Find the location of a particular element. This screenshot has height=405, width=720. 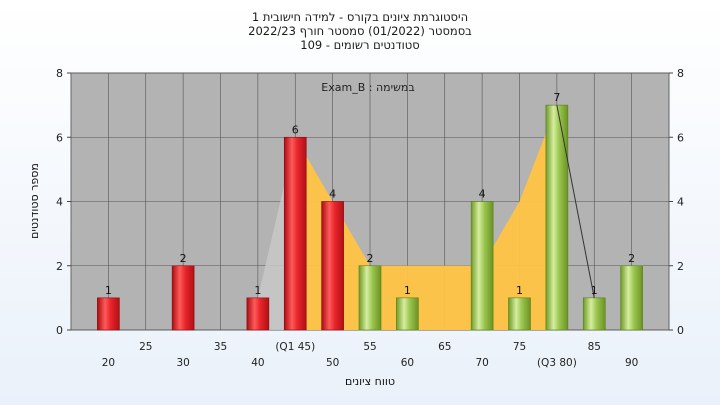

x-tick-label: 25 is located at coordinates (145, 347).